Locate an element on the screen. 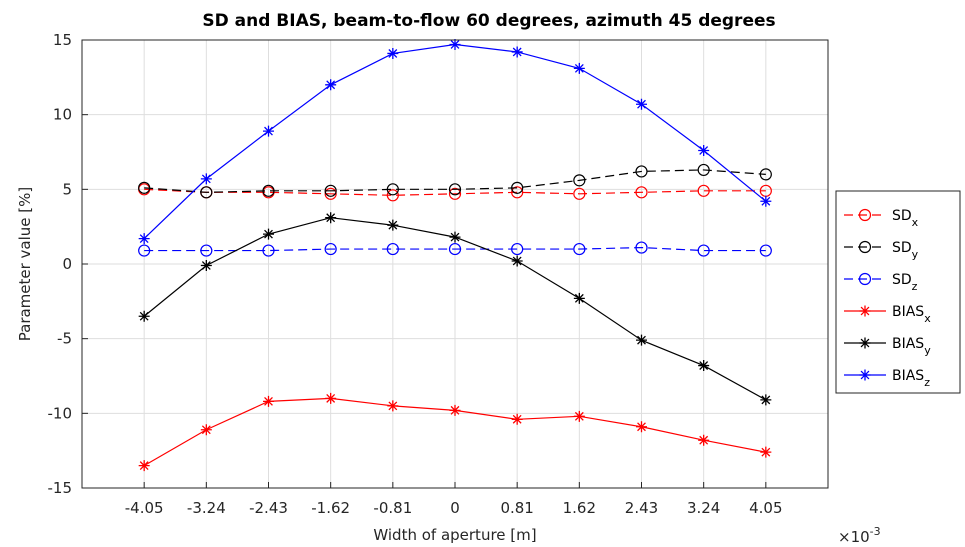 Image resolution: width=965 pixels, height=547 pixels. x-tick-label: -4.05 is located at coordinates (144, 508).